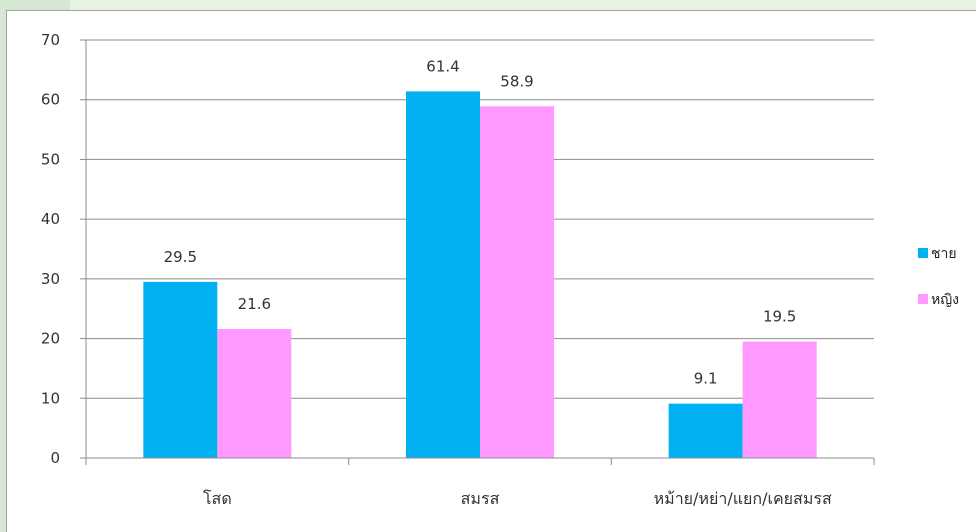 This screenshot has height=532, width=976. What do you see at coordinates (50, 219) in the screenshot?
I see `y-tick-label: 40` at bounding box center [50, 219].